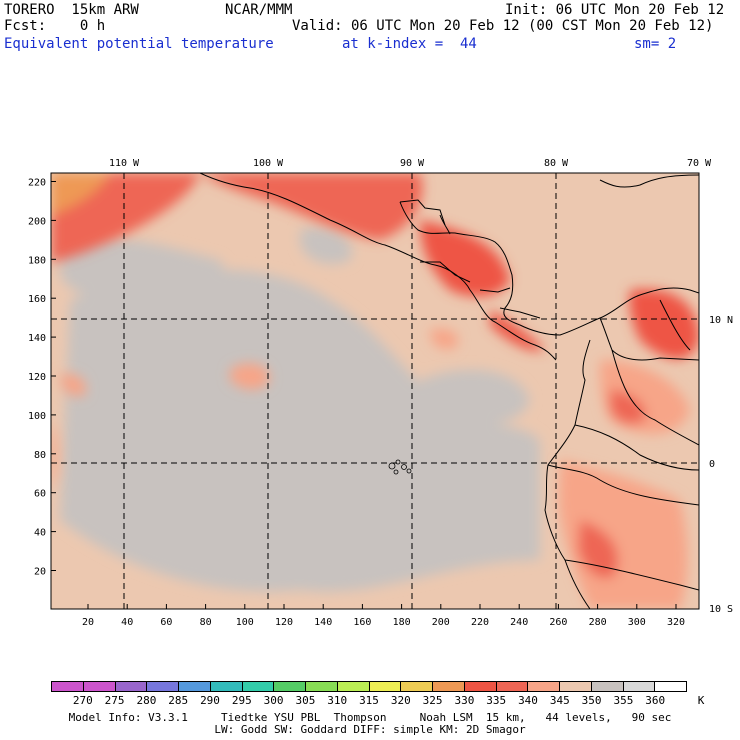 The width and height of the screenshot is (740, 740). What do you see at coordinates (701, 700) in the screenshot?
I see `colorbar-unit: K` at bounding box center [701, 700].